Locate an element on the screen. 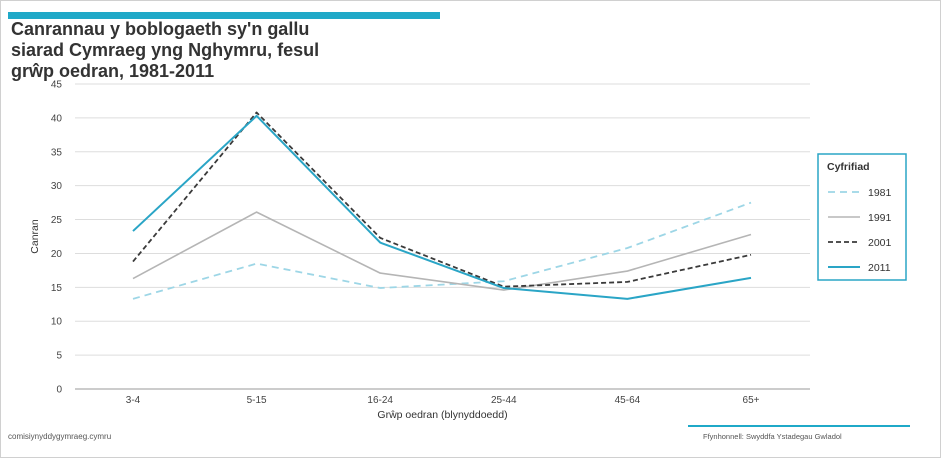 The width and height of the screenshot is (941, 458). y-tick-label: 20 is located at coordinates (57, 254).